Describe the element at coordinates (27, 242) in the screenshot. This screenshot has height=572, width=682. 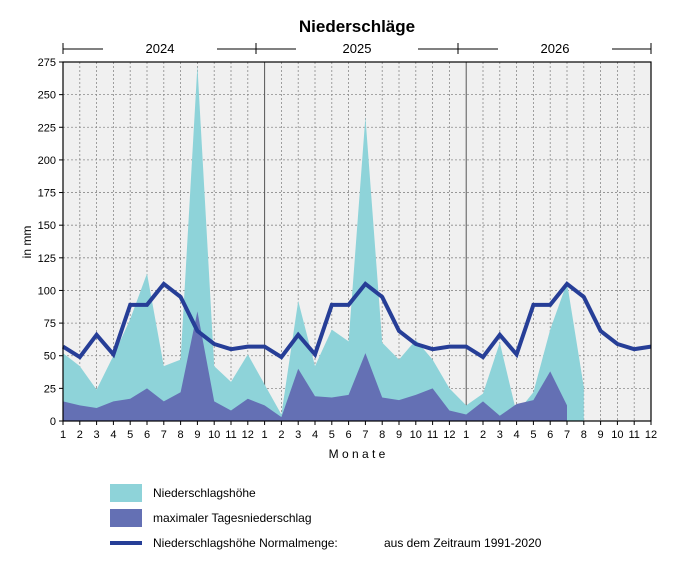
I see `y-axis-label: in mm` at that location.